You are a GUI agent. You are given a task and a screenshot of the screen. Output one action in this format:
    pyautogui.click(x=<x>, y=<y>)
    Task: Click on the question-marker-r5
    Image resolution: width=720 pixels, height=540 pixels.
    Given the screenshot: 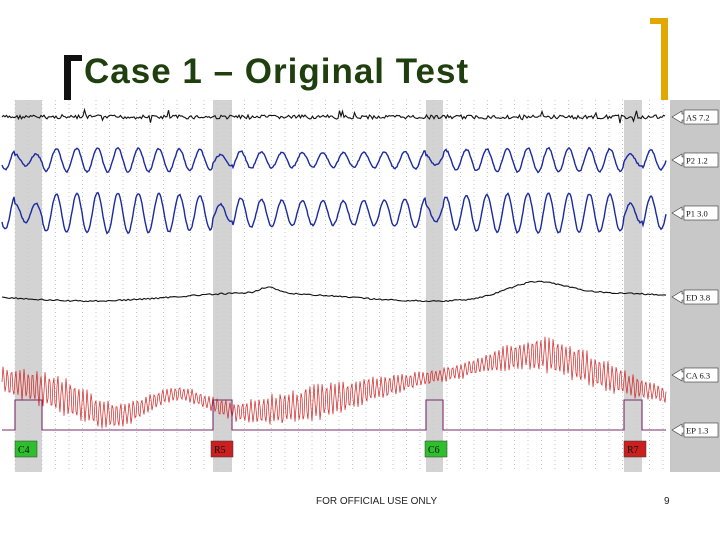 What is the action you would take?
    pyautogui.click(x=222, y=449)
    